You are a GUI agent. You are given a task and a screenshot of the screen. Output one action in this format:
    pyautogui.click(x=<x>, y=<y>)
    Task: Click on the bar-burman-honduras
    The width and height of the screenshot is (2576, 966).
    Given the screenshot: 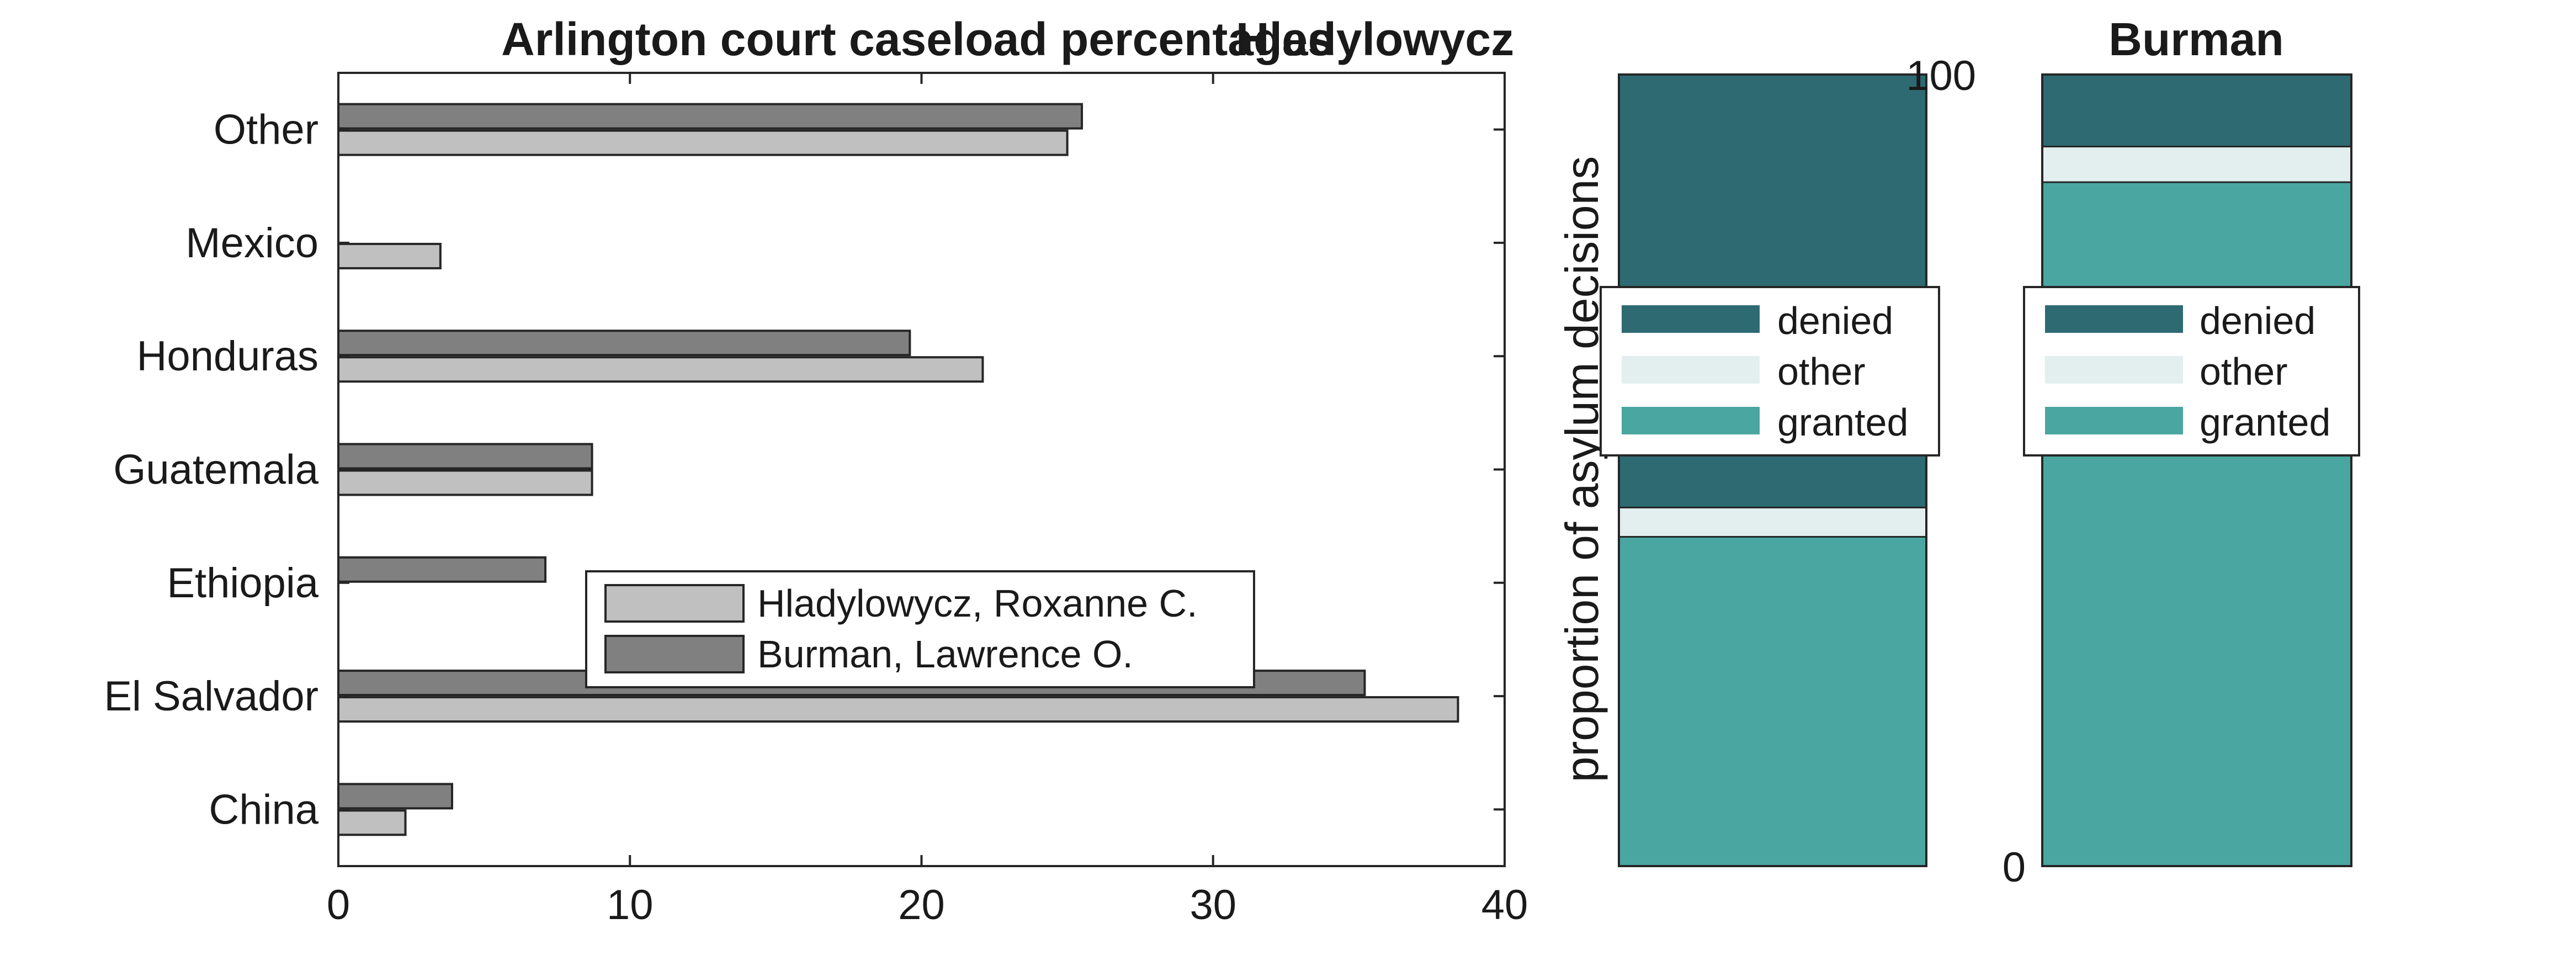 What is the action you would take?
    pyautogui.click(x=624, y=344)
    